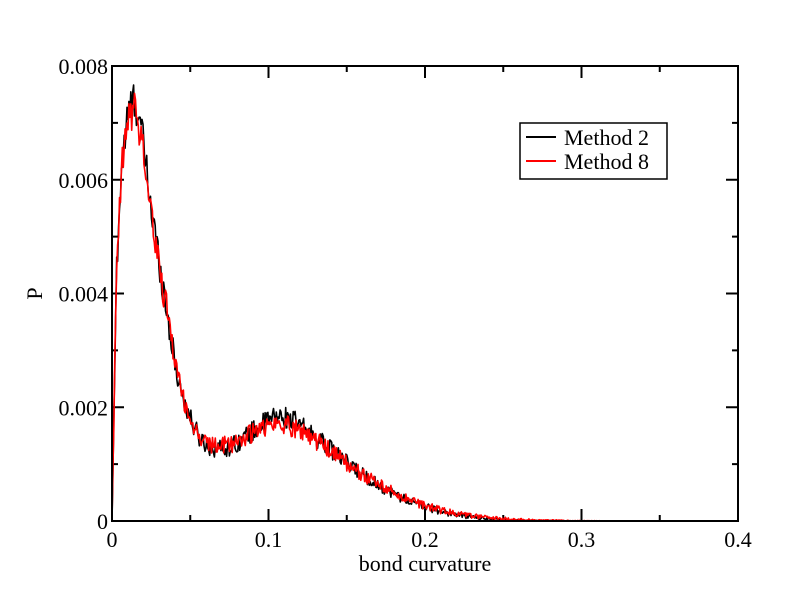 Image resolution: width=792 pixels, height=612 pixels. I want to click on x-tick-label: 0.2, so click(425, 539).